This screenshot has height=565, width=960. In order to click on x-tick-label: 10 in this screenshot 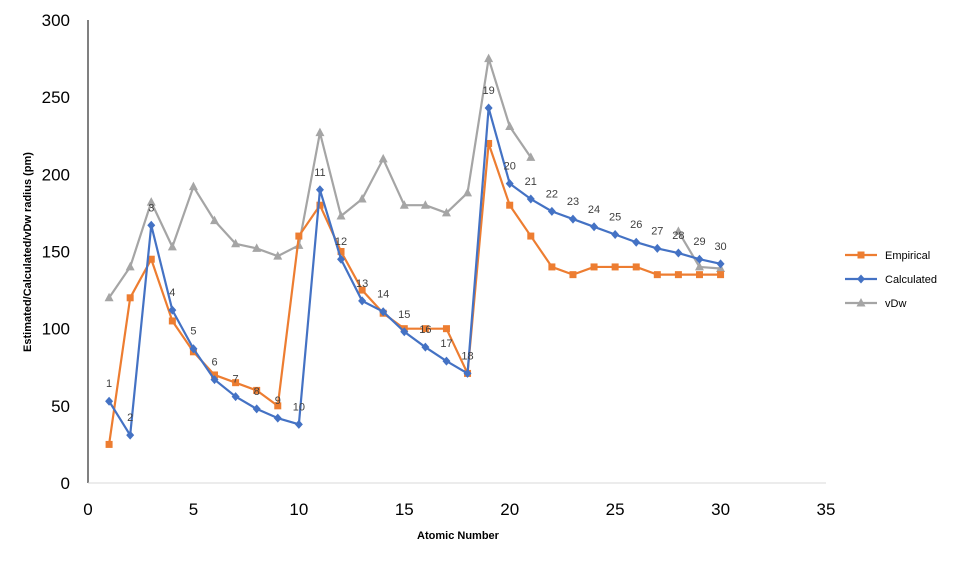, I will do `click(298, 509)`.